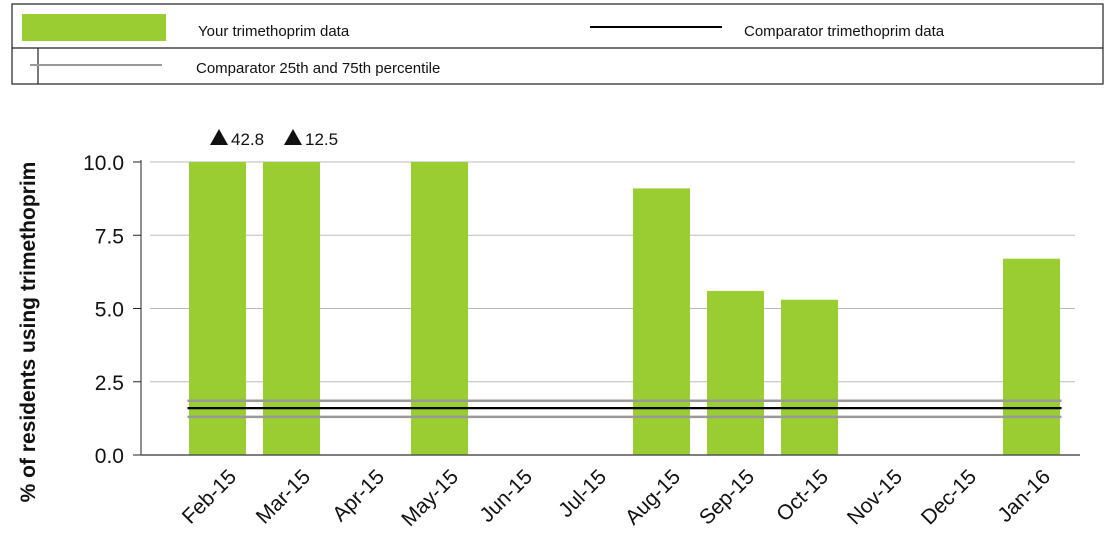 The image size is (1110, 551). Describe the element at coordinates (949, 497) in the screenshot. I see `x-tick-label: Dec-15` at that location.